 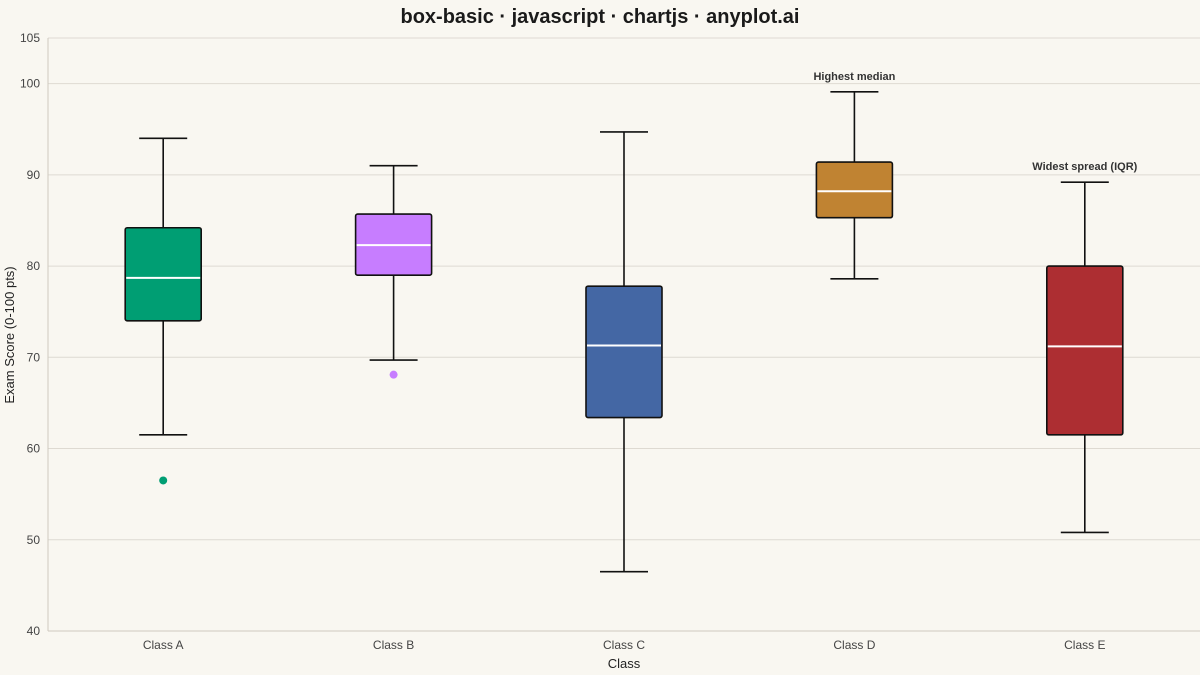 I want to click on annotation-2: Widest spread (IQR), so click(x=1084, y=167).